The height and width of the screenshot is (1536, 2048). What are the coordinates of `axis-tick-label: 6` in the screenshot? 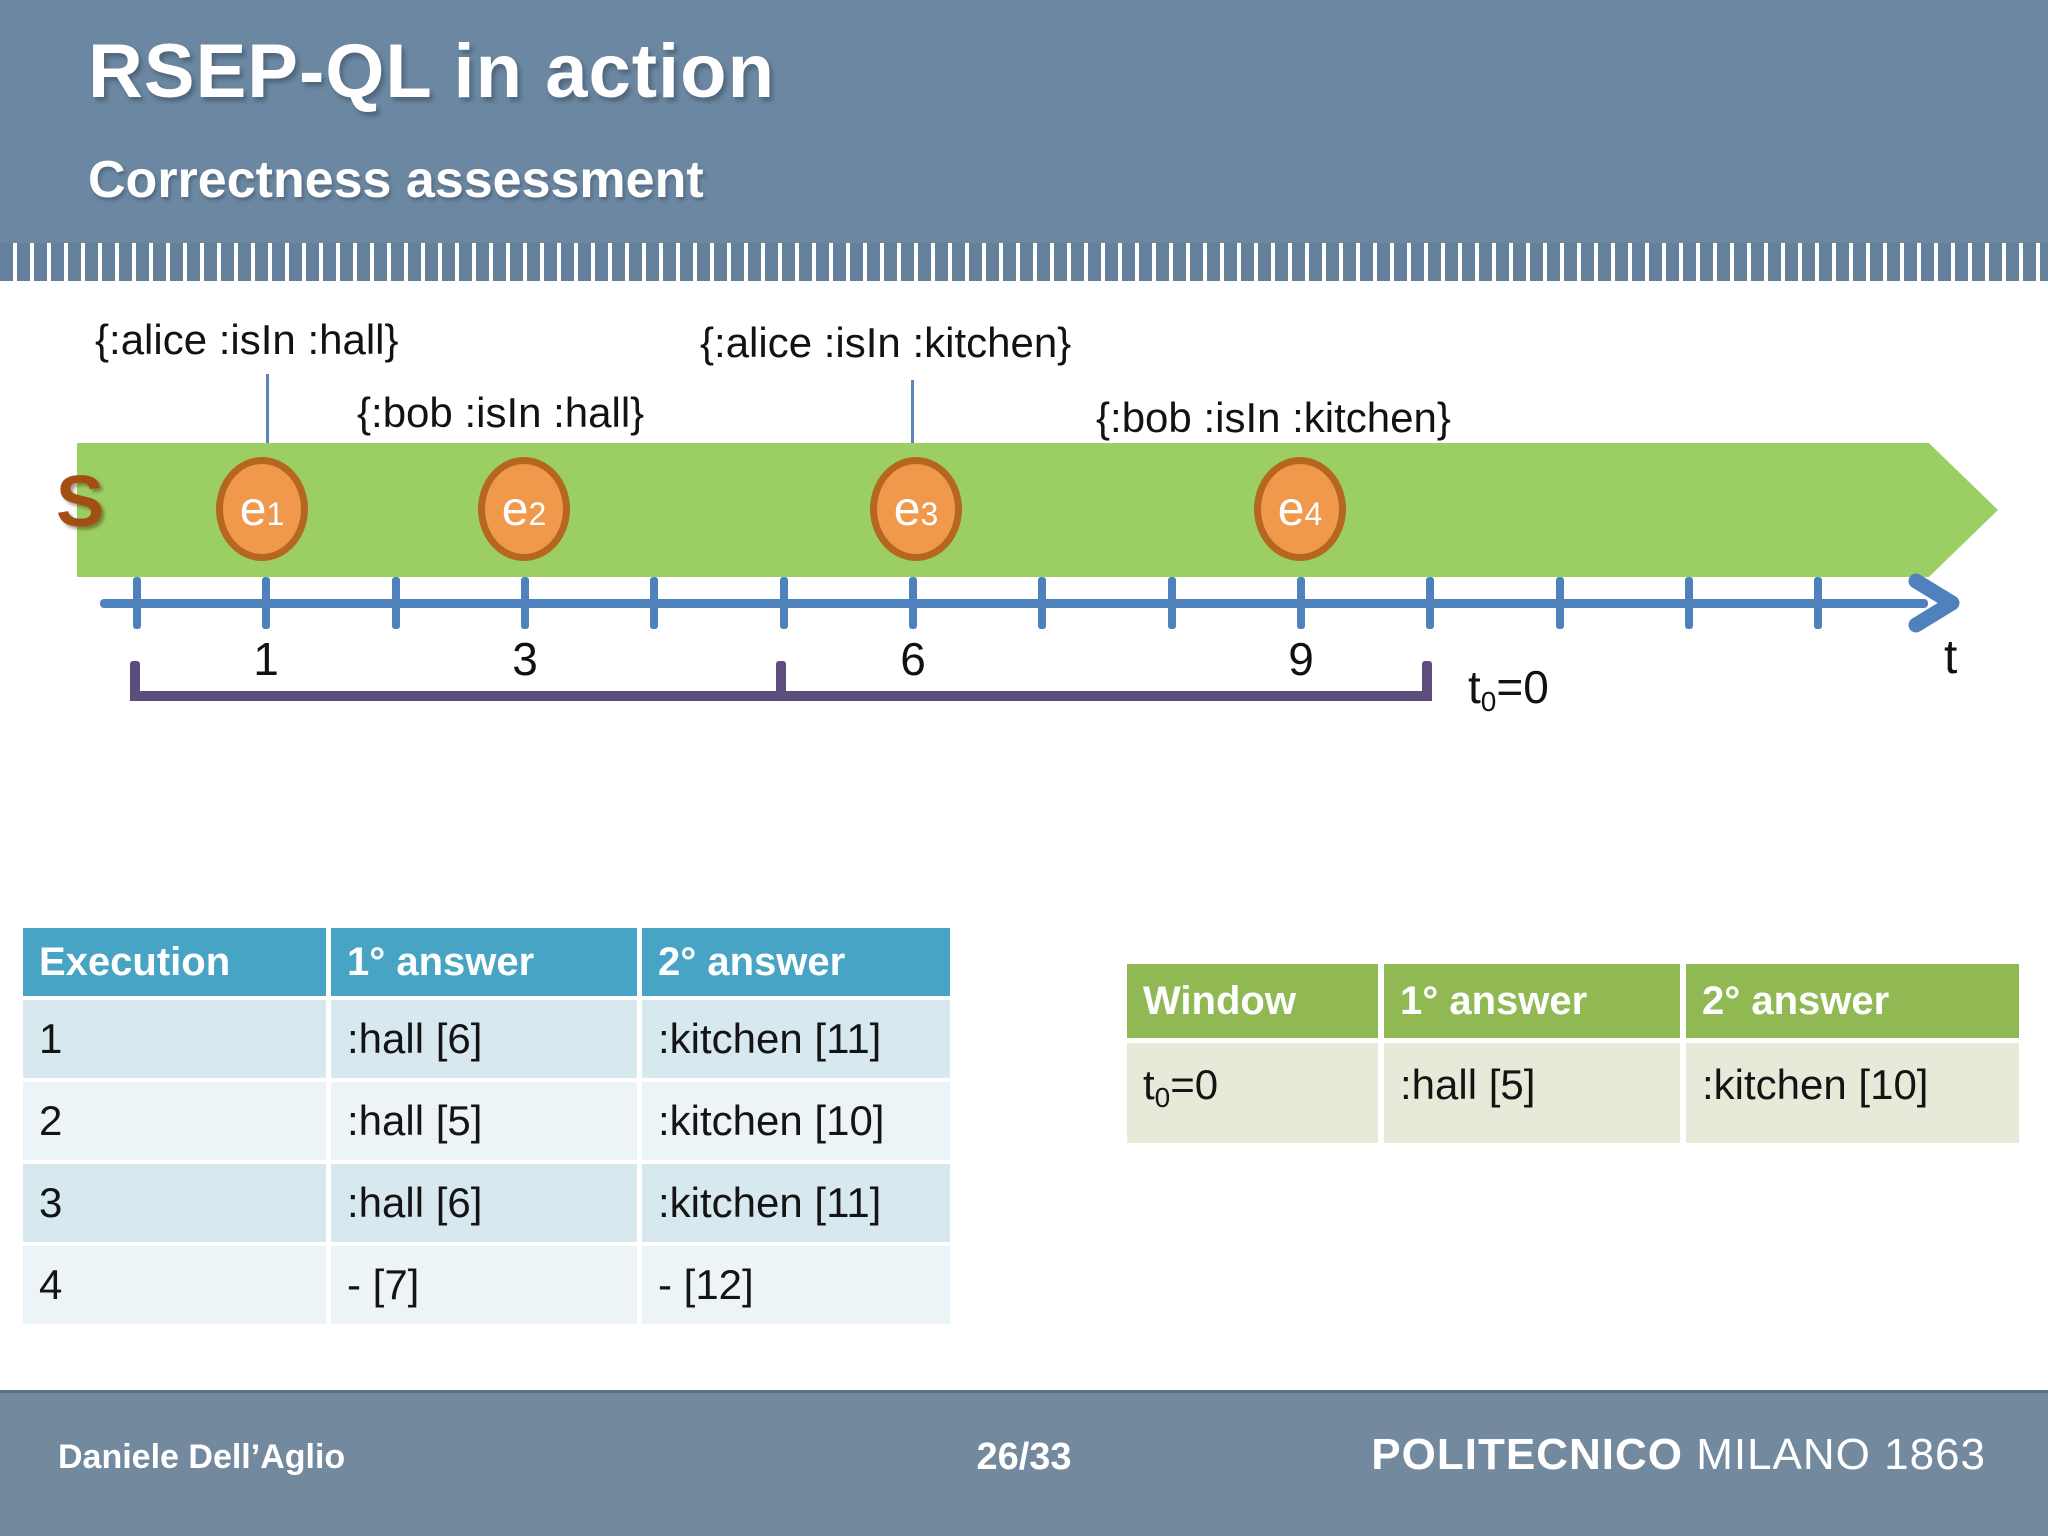 It's located at (913, 659).